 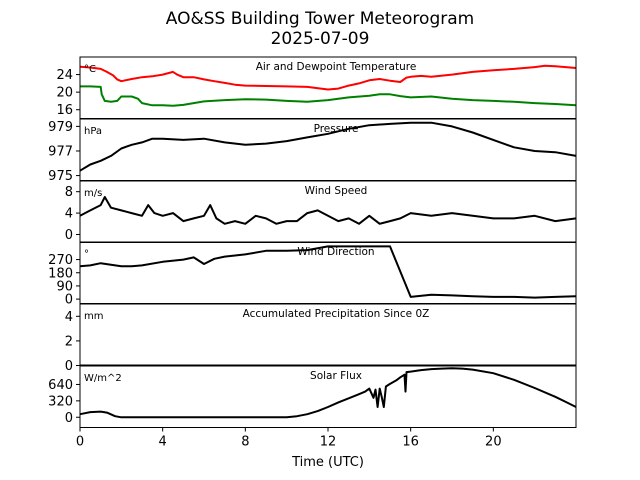 What do you see at coordinates (335, 252) in the screenshot?
I see `panel-title-3: Wind Direction` at bounding box center [335, 252].